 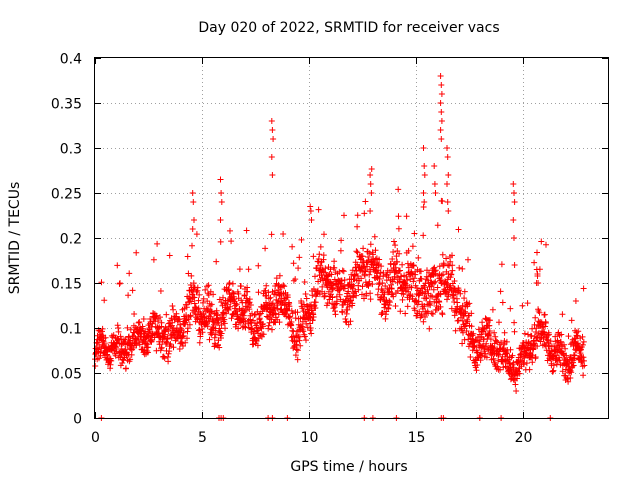 What do you see at coordinates (417, 438) in the screenshot?
I see `x-tick-label: 15` at bounding box center [417, 438].